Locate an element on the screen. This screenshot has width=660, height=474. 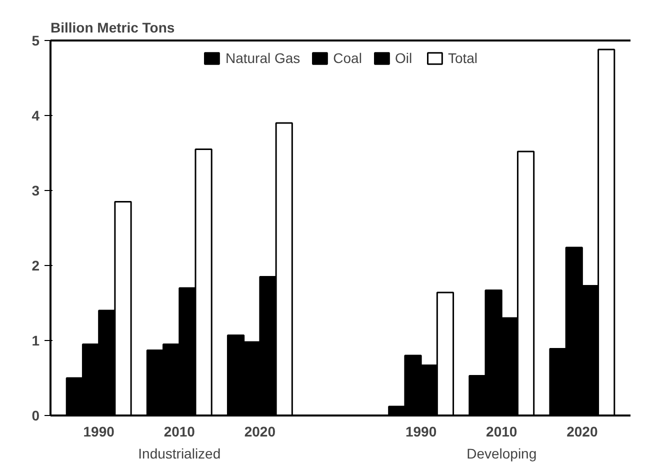
y-axis-title: Billion Metric Tons is located at coordinates (112, 28).